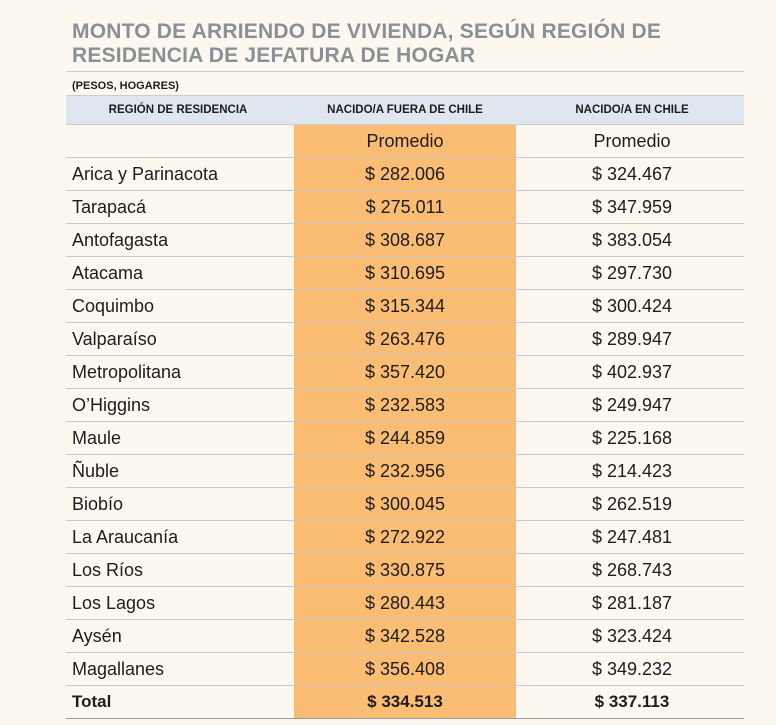 The image size is (776, 725). I want to click on region-name-cell: Coquimbo, so click(113, 305).